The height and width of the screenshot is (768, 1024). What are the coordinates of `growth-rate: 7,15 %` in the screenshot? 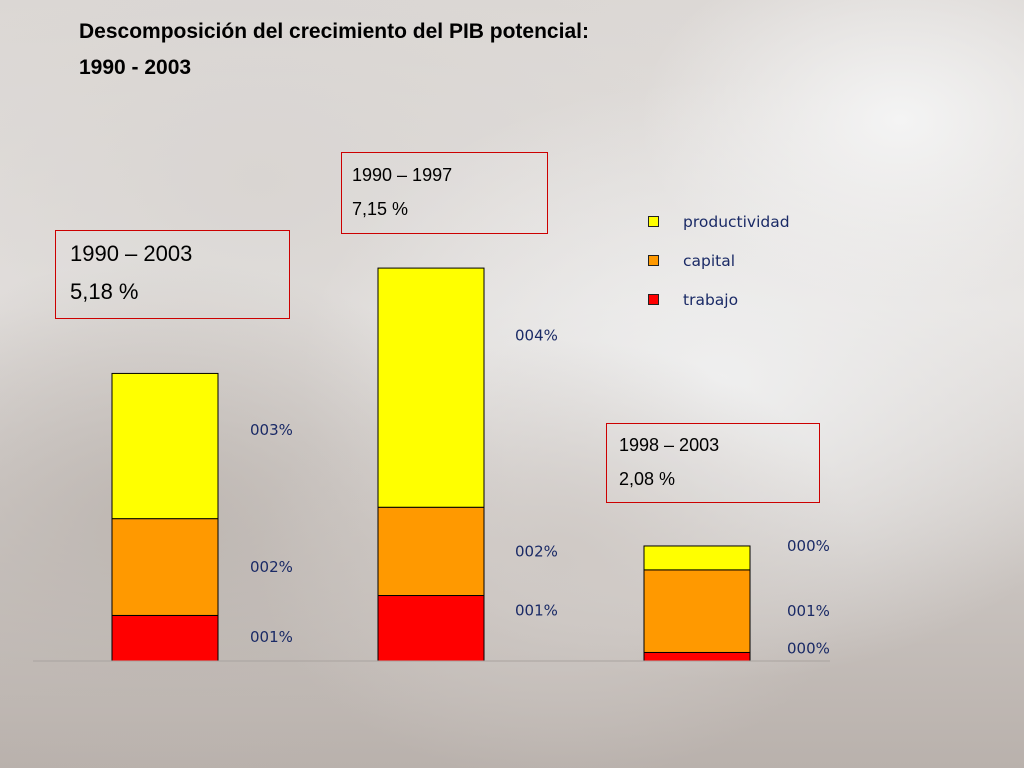 It's located at (380, 209).